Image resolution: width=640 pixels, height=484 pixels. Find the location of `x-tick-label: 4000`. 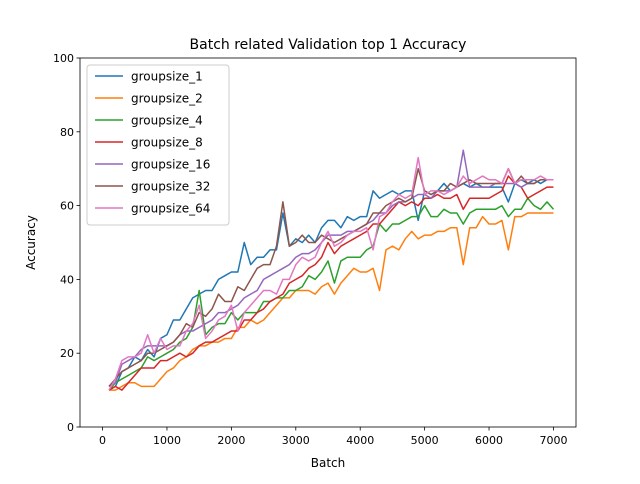

x-tick-label: 4000 is located at coordinates (360, 440).